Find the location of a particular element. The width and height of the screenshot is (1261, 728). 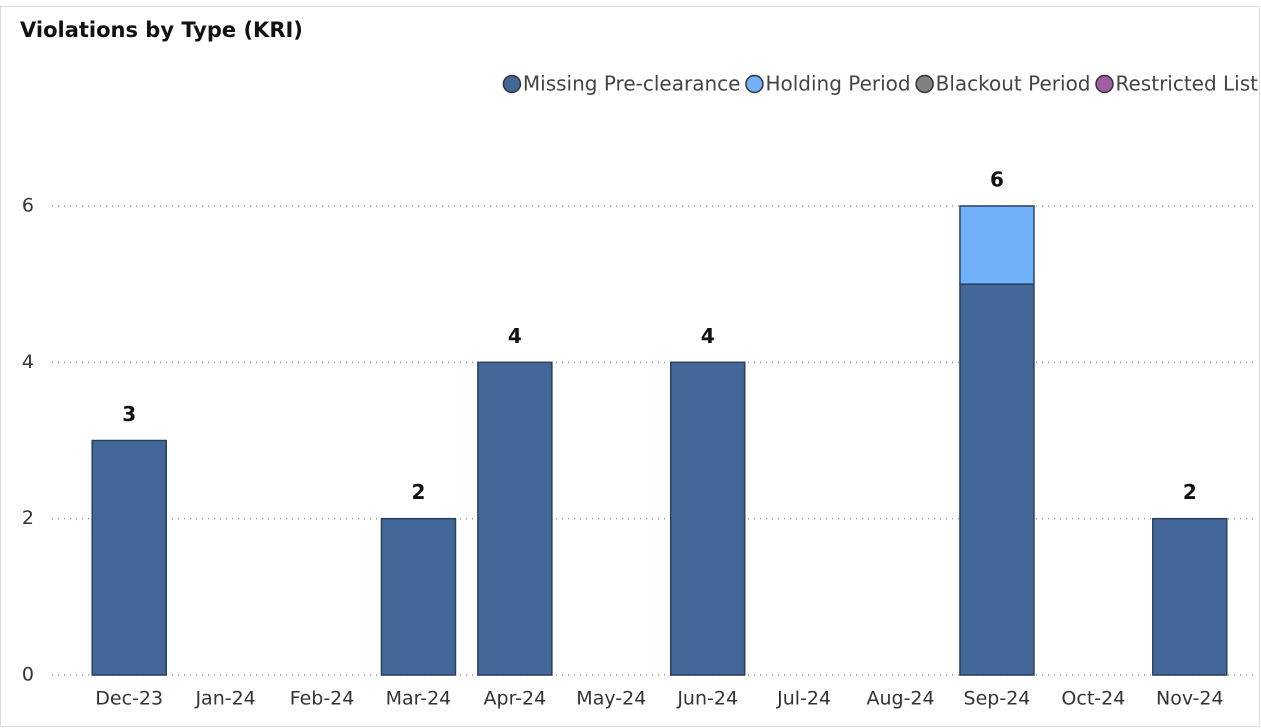

legend-label: Missing Pre-clearance is located at coordinates (632, 84).